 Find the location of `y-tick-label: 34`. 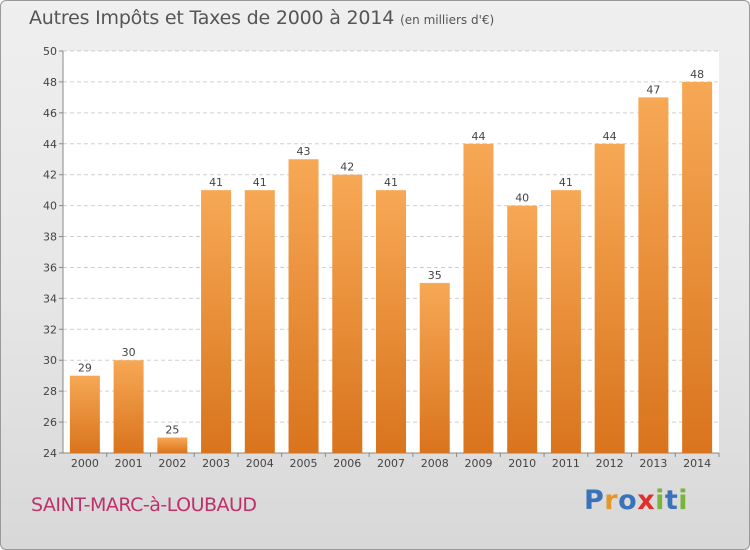

y-tick-label: 34 is located at coordinates (50, 298).